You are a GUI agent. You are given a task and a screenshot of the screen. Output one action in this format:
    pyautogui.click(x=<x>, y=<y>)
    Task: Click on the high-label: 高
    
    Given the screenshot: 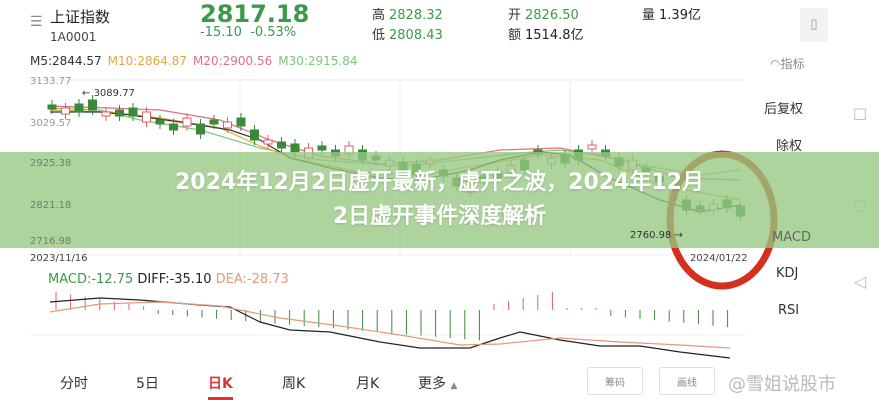 What is the action you would take?
    pyautogui.click(x=379, y=15)
    